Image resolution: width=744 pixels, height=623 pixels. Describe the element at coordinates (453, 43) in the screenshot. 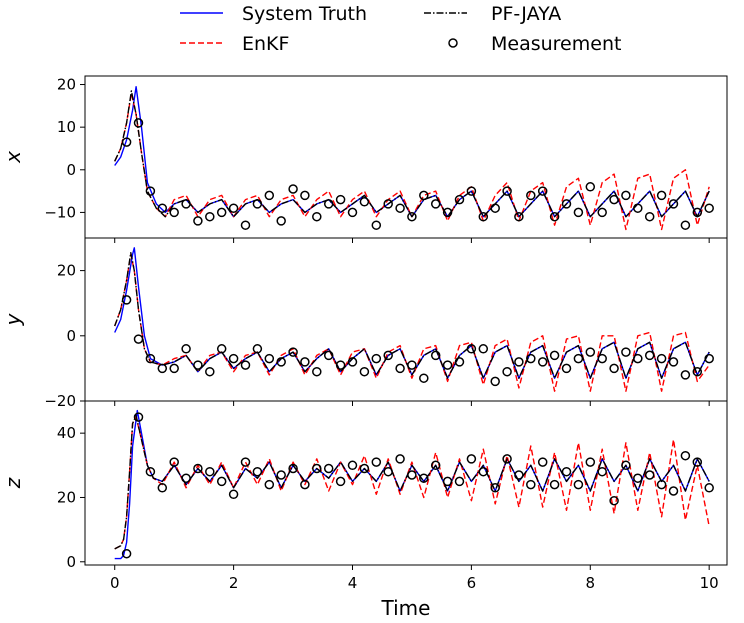

I see `legend-swatch-measurement` at that location.